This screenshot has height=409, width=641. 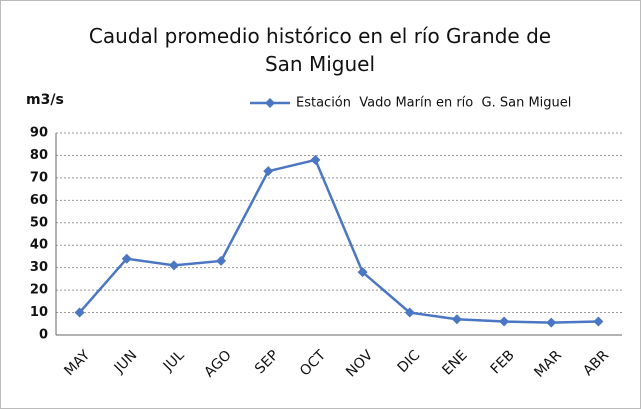 I want to click on y-tick-label: 20, so click(x=39, y=290).